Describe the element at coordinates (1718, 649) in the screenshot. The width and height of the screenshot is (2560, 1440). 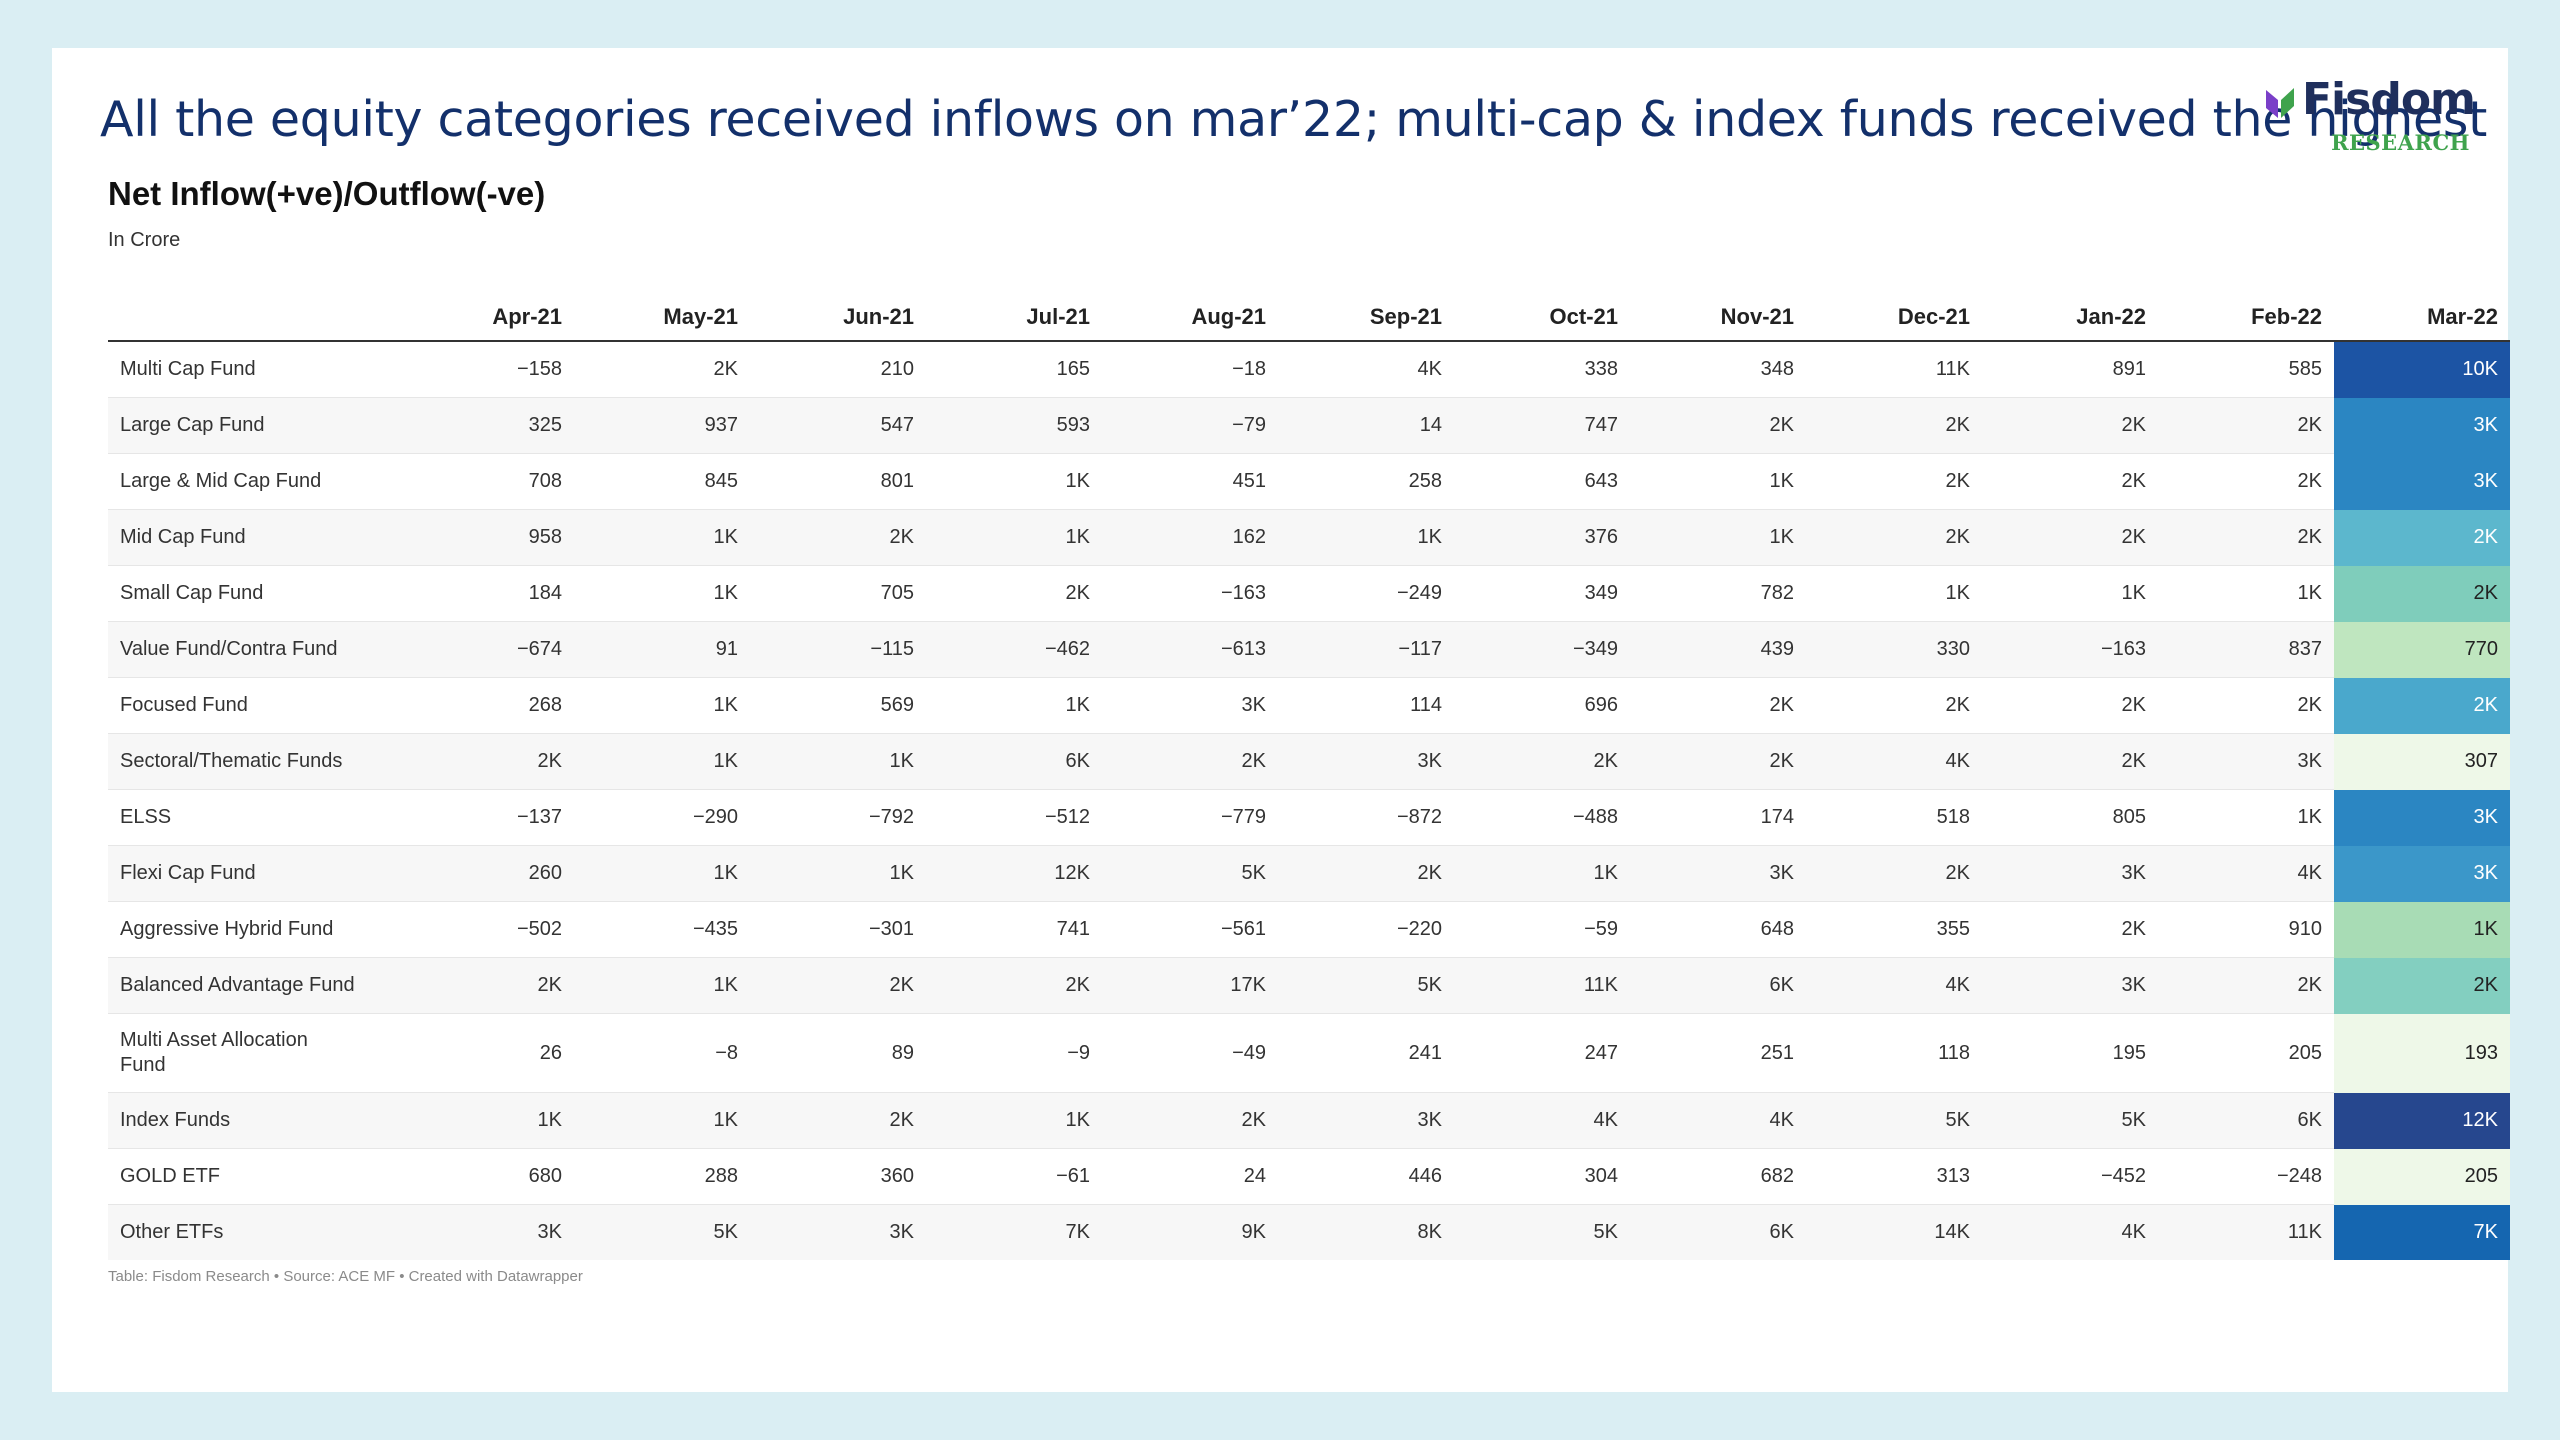
I see `table-cell: 439` at that location.